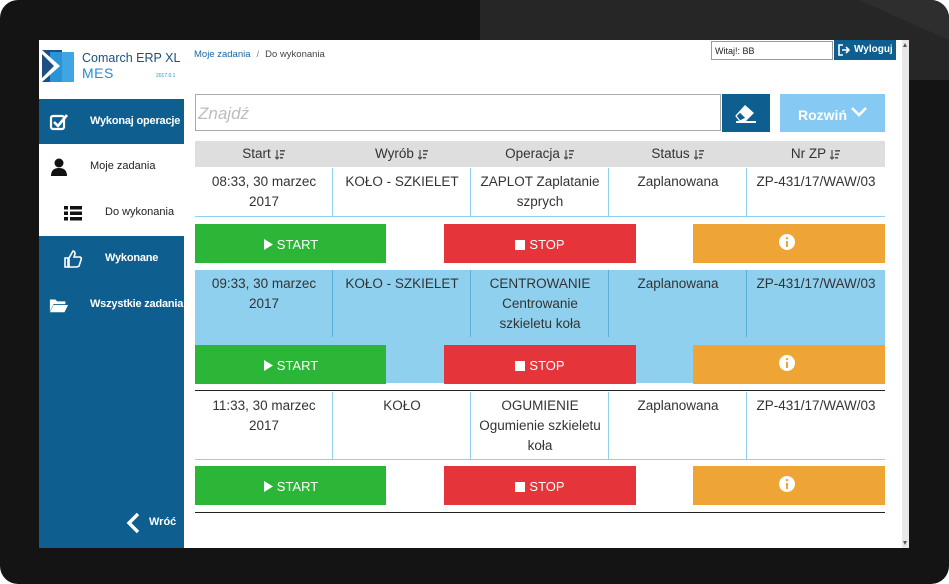  Describe the element at coordinates (59, 122) in the screenshot. I see `checkbox-icon` at that location.